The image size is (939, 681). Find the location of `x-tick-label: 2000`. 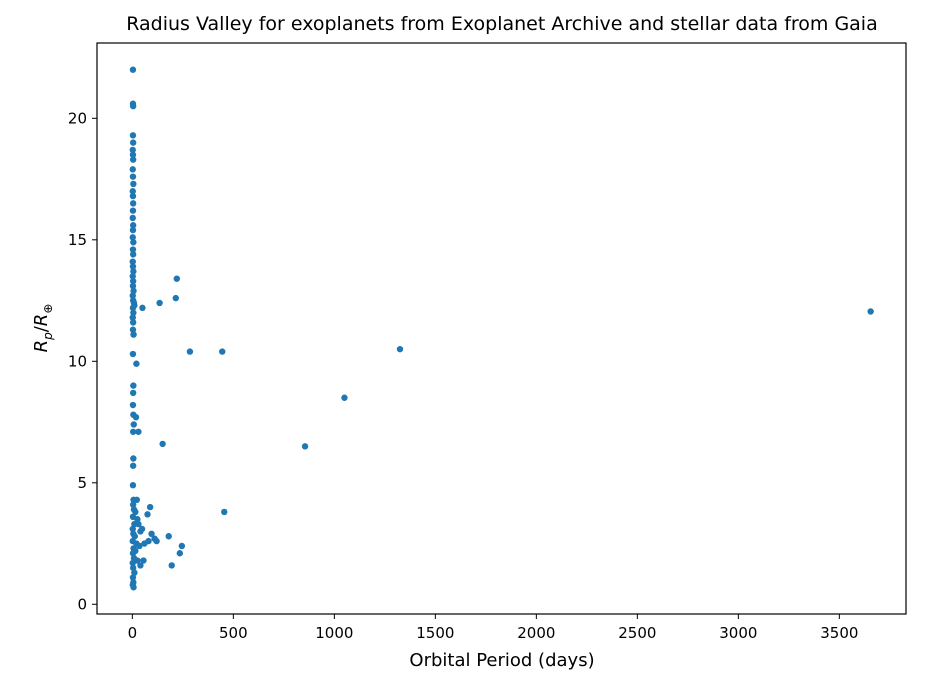

x-tick-label: 2000 is located at coordinates (536, 633).